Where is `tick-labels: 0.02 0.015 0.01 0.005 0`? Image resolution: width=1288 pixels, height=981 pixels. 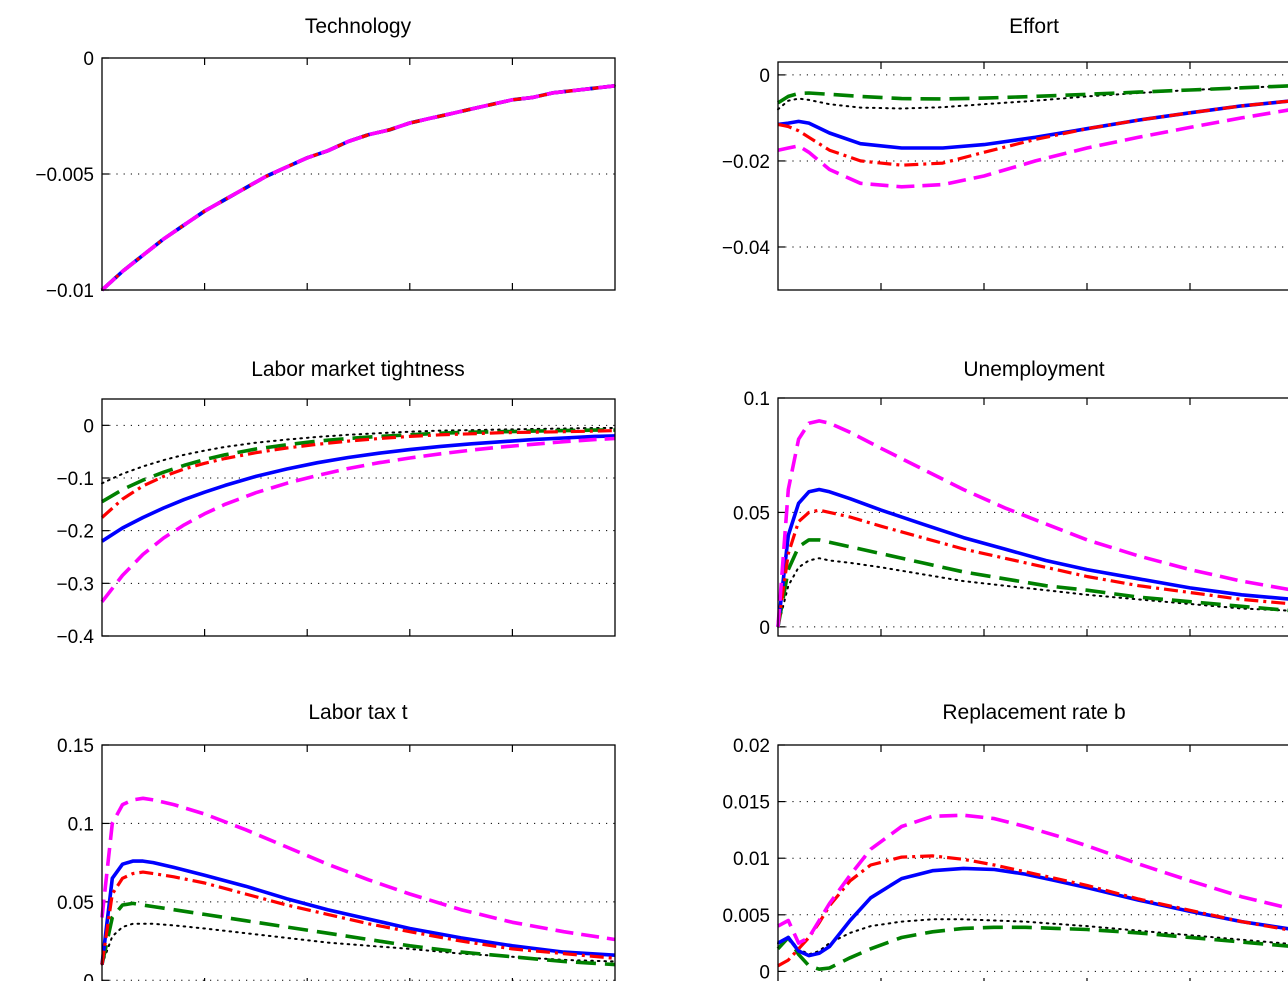 tick-labels: 0.02 0.015 0.01 0.005 0 is located at coordinates (746, 858).